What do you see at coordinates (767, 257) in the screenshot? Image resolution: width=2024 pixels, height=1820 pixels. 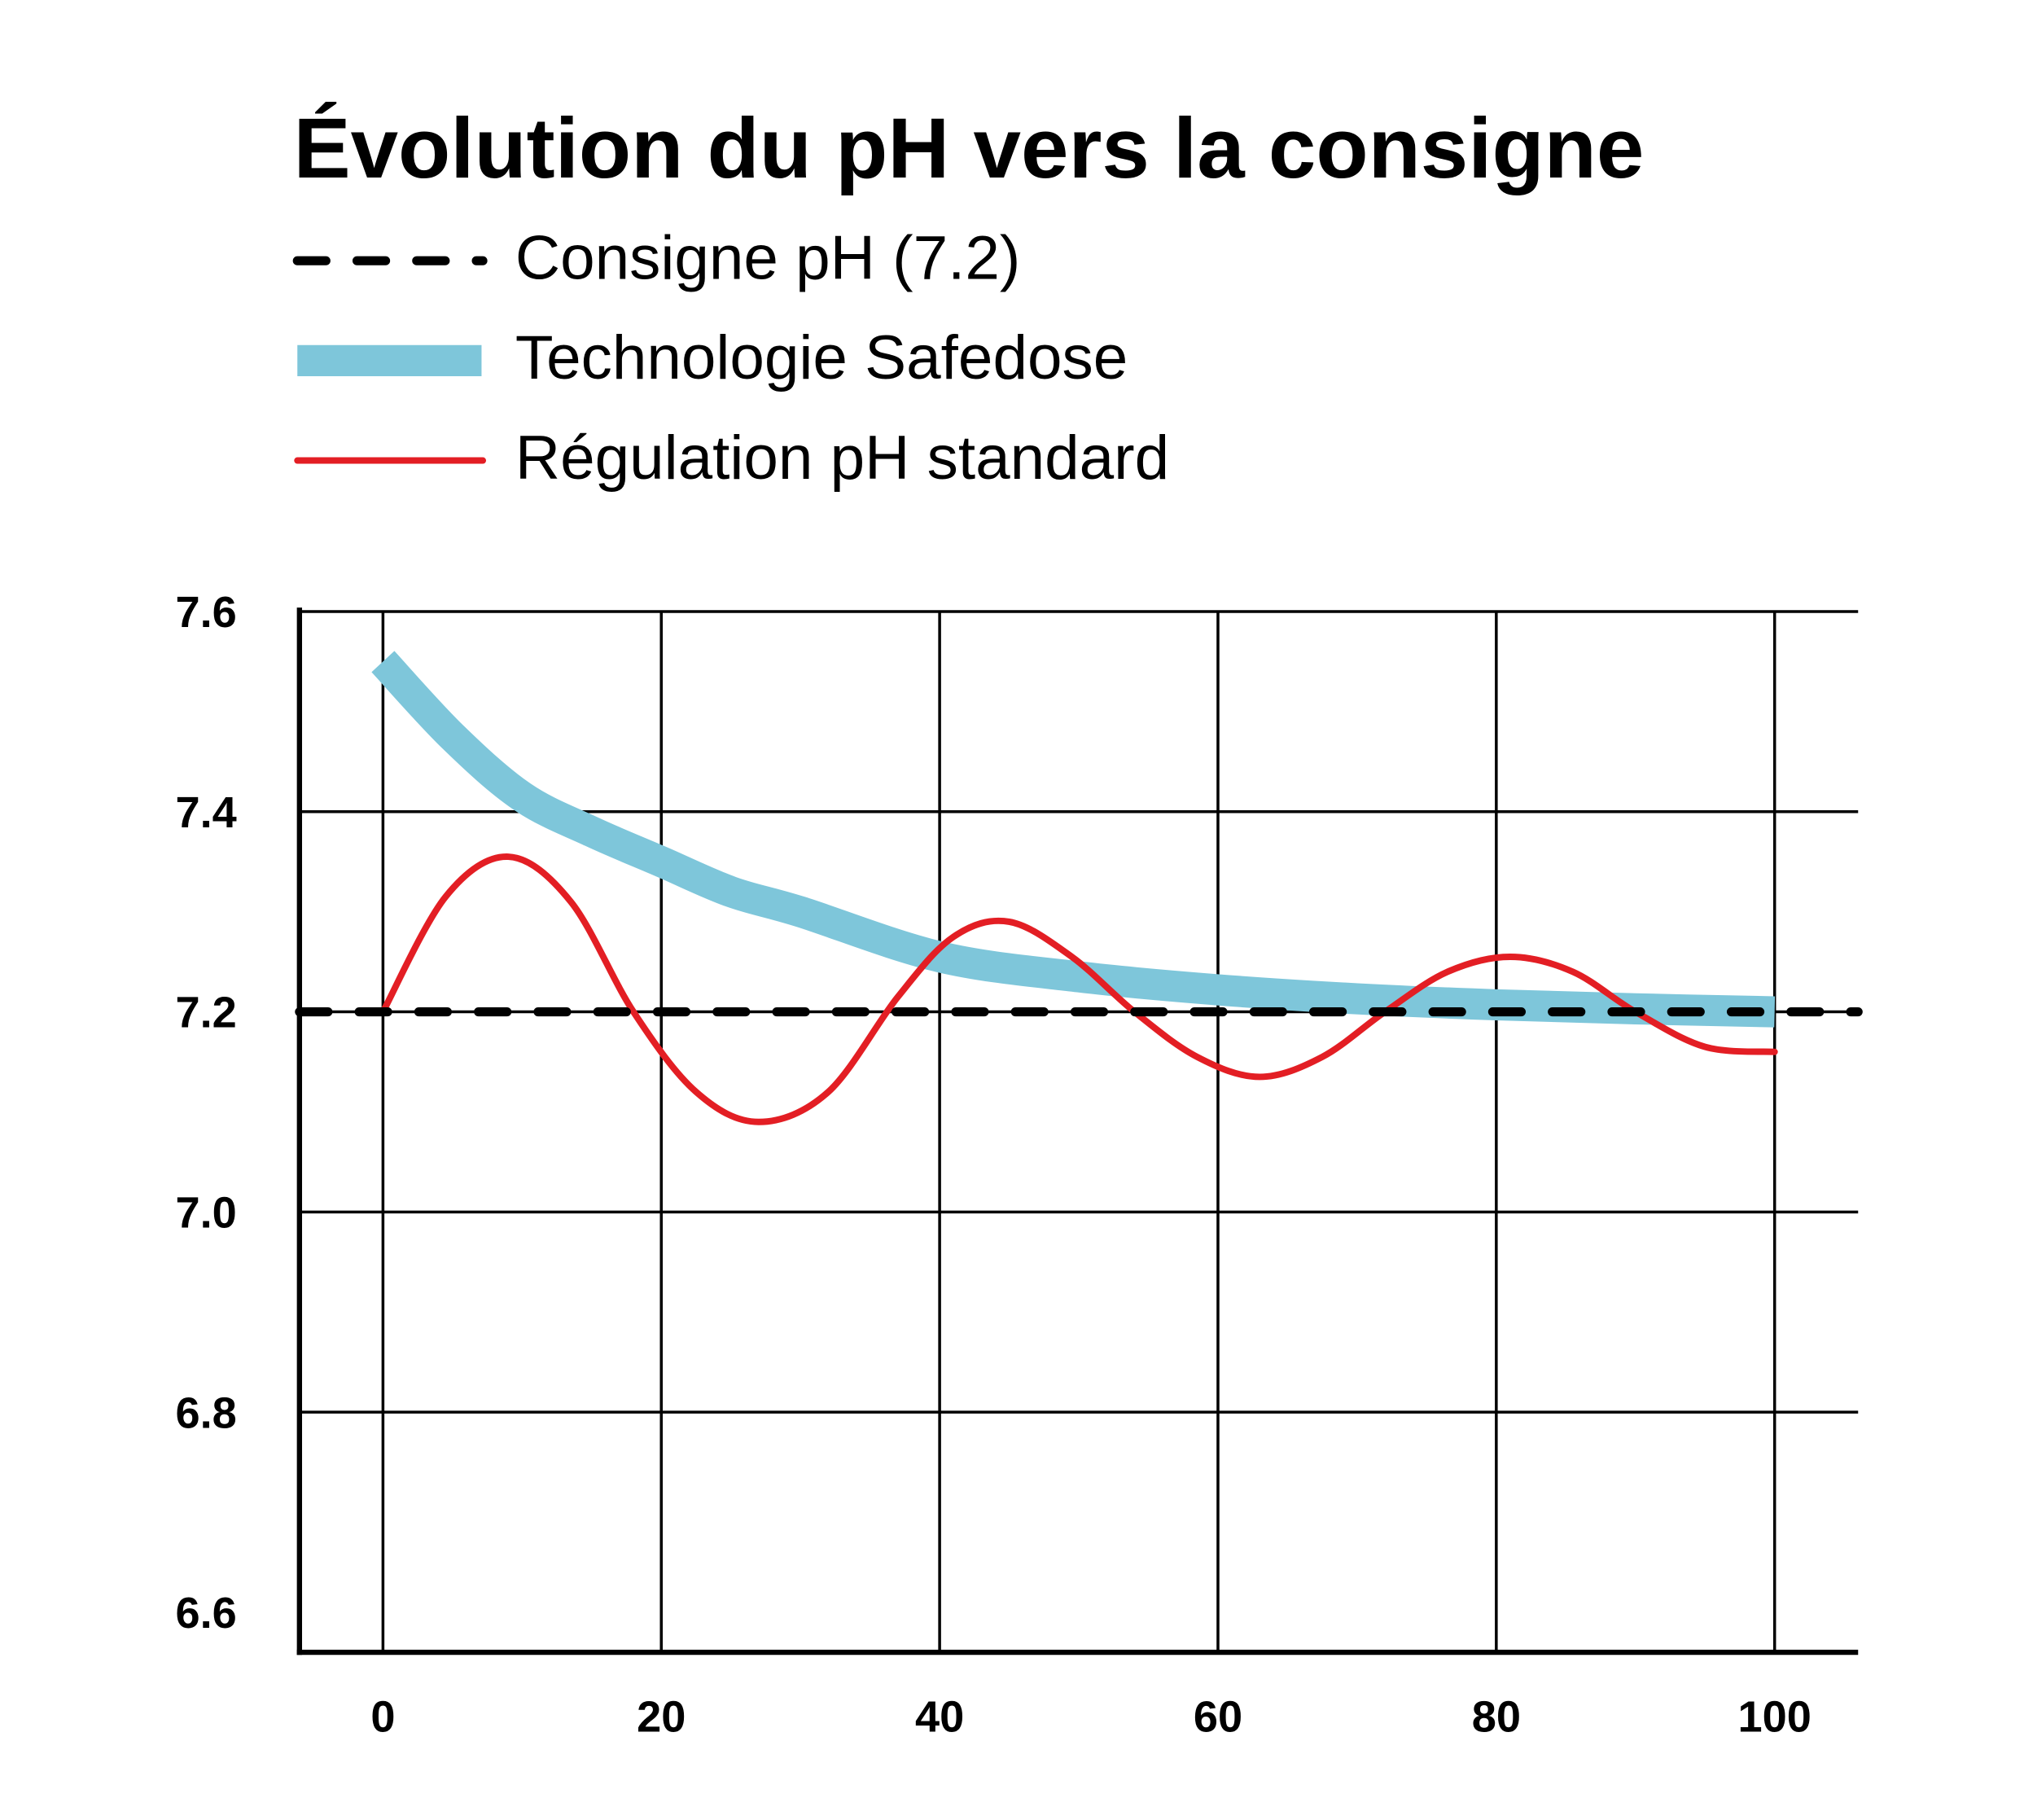 I see `legend-label-consigne: Consigne pH (7.2)` at bounding box center [767, 257].